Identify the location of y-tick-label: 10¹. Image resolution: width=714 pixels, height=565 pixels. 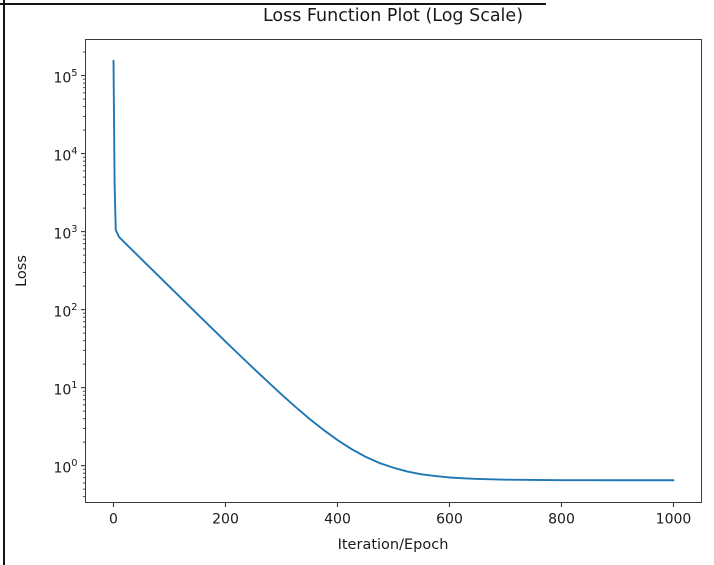
(65, 389).